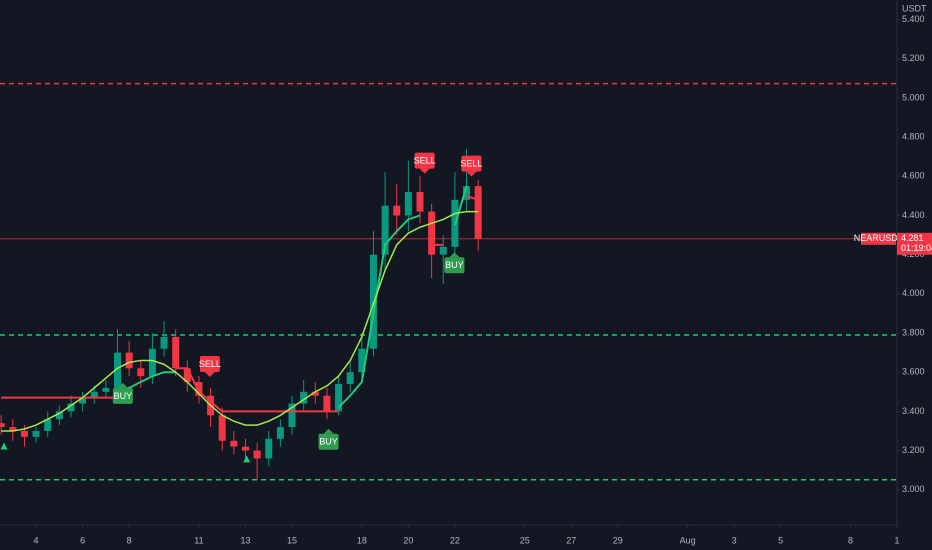  Describe the element at coordinates (408, 540) in the screenshot. I see `x-tick-label: 20` at that location.